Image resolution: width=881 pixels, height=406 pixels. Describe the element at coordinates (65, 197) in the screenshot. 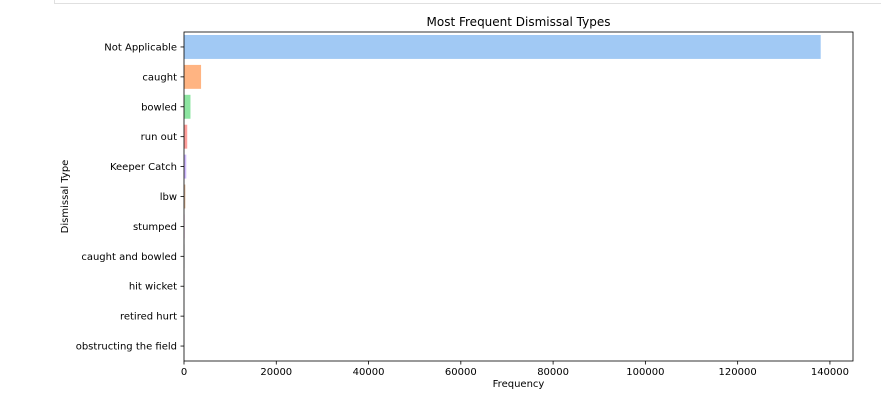

I see `y-axis-label: Dismissal Type` at that location.